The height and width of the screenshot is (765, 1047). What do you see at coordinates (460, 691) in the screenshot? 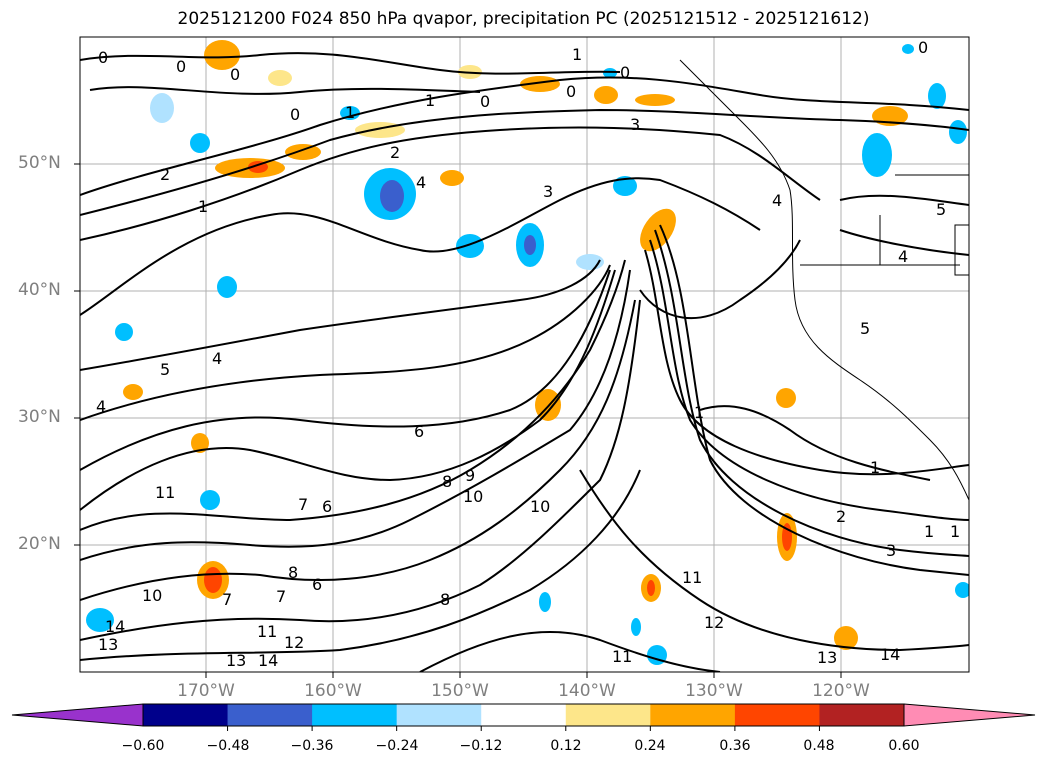
I see `lon-label-150w: 150°W` at bounding box center [460, 691].